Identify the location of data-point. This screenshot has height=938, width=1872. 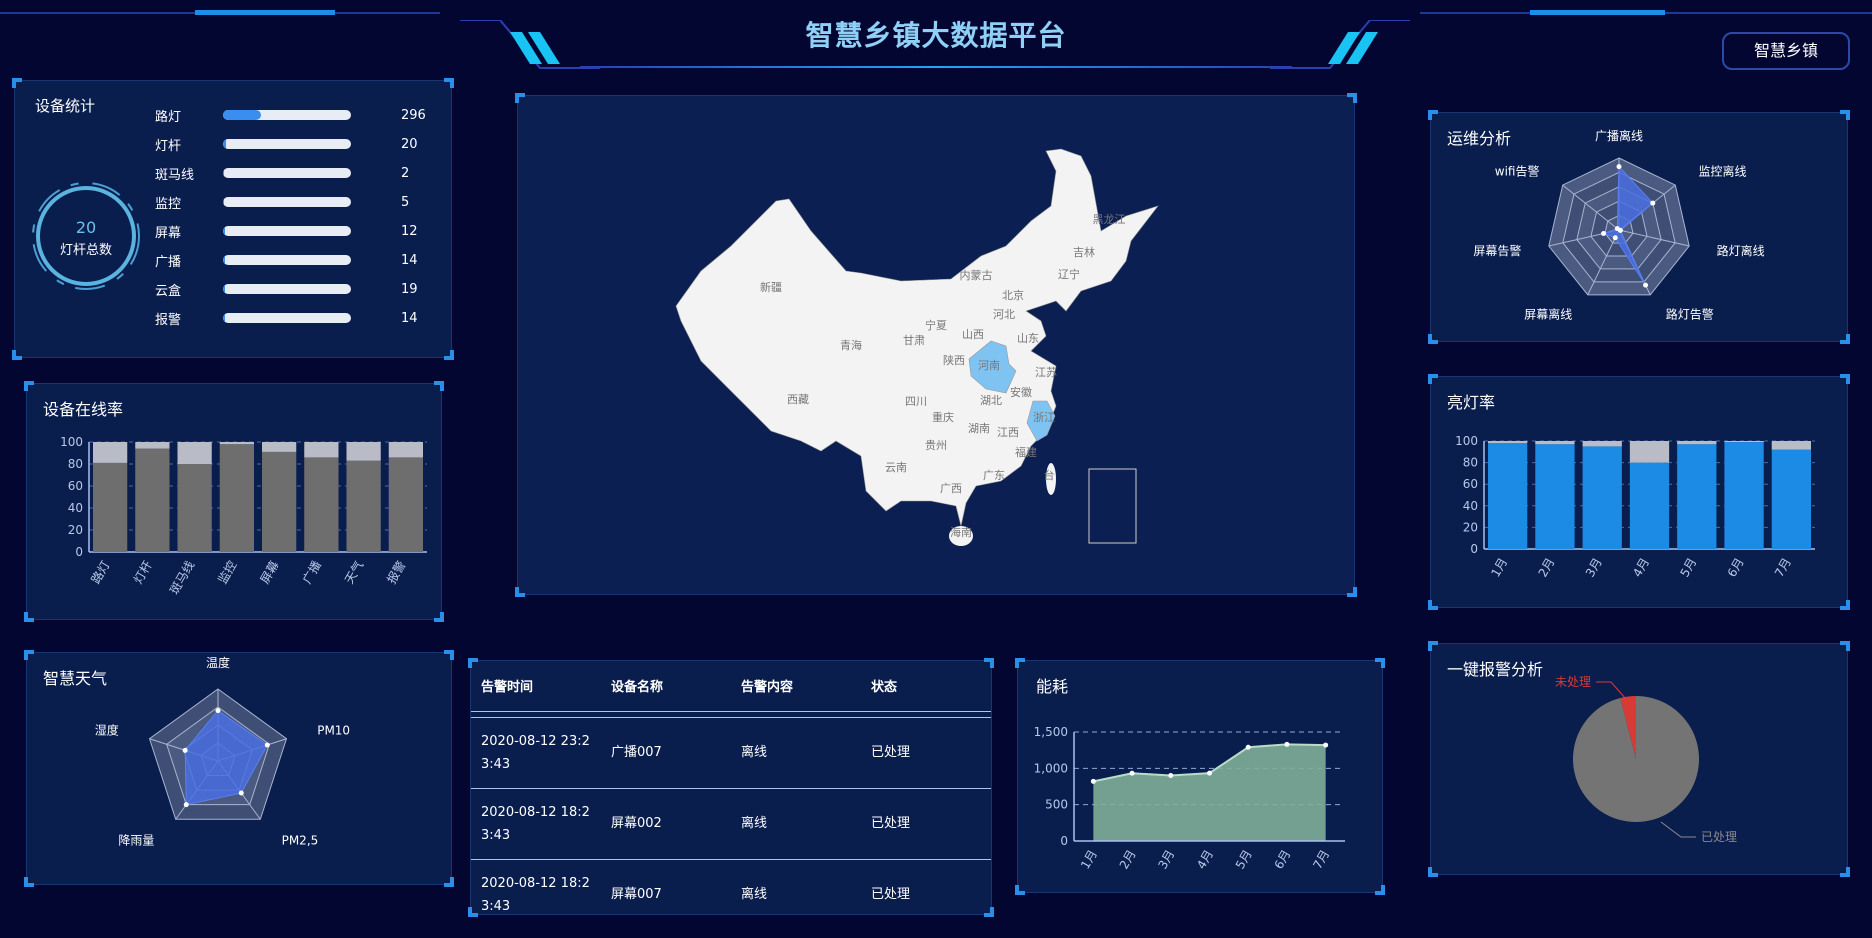
(1326, 745).